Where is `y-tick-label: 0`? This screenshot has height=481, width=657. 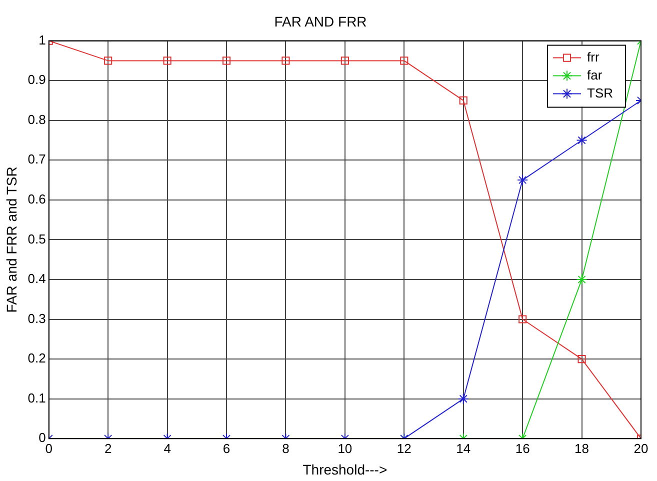 y-tick-label: 0 is located at coordinates (42, 438).